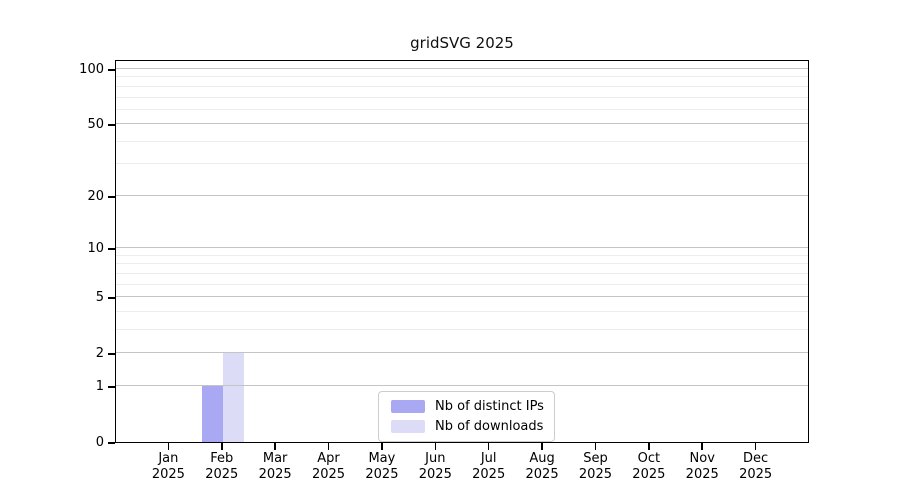 The image size is (900, 500). I want to click on bar-nb-of-downloads, so click(233, 397).